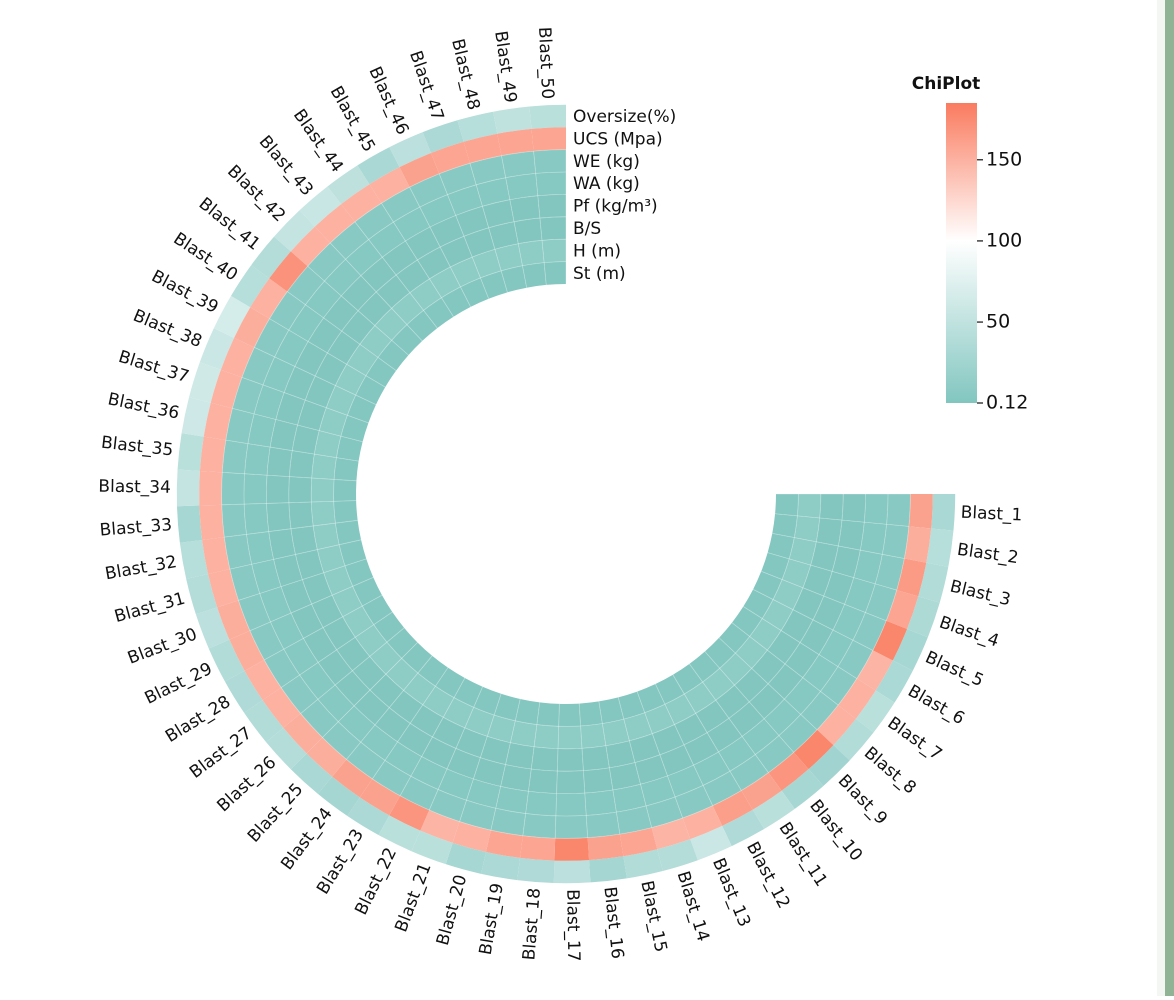  Describe the element at coordinates (184, 292) in the screenshot. I see `column-label: Blast_39` at that location.